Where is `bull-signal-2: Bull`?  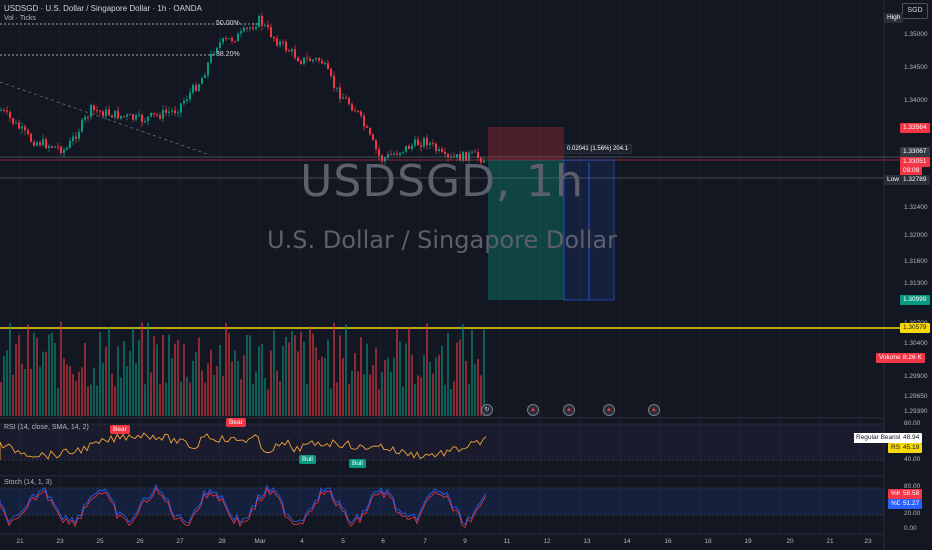 bull-signal-2: Bull is located at coordinates (357, 463).